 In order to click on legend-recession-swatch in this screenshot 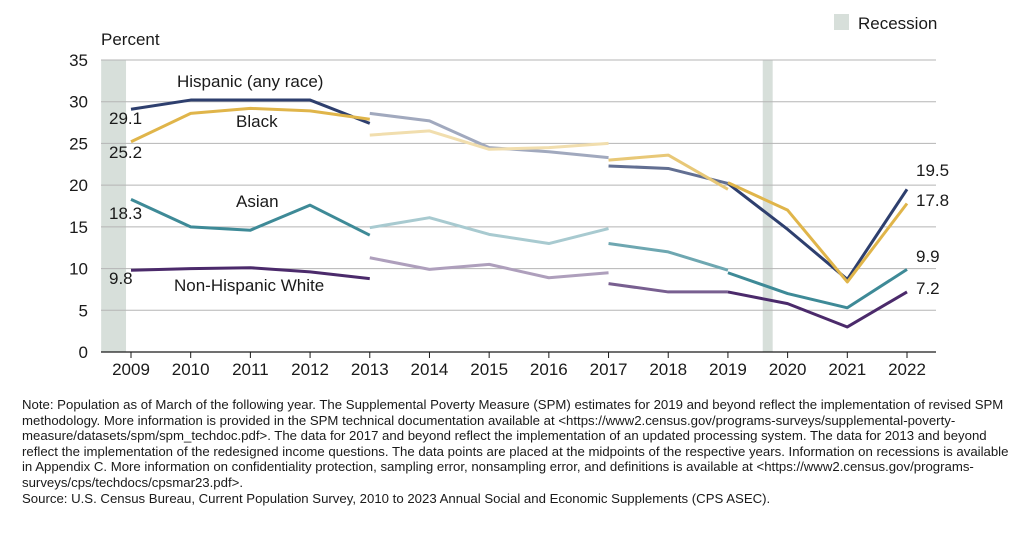, I will do `click(841, 22)`.